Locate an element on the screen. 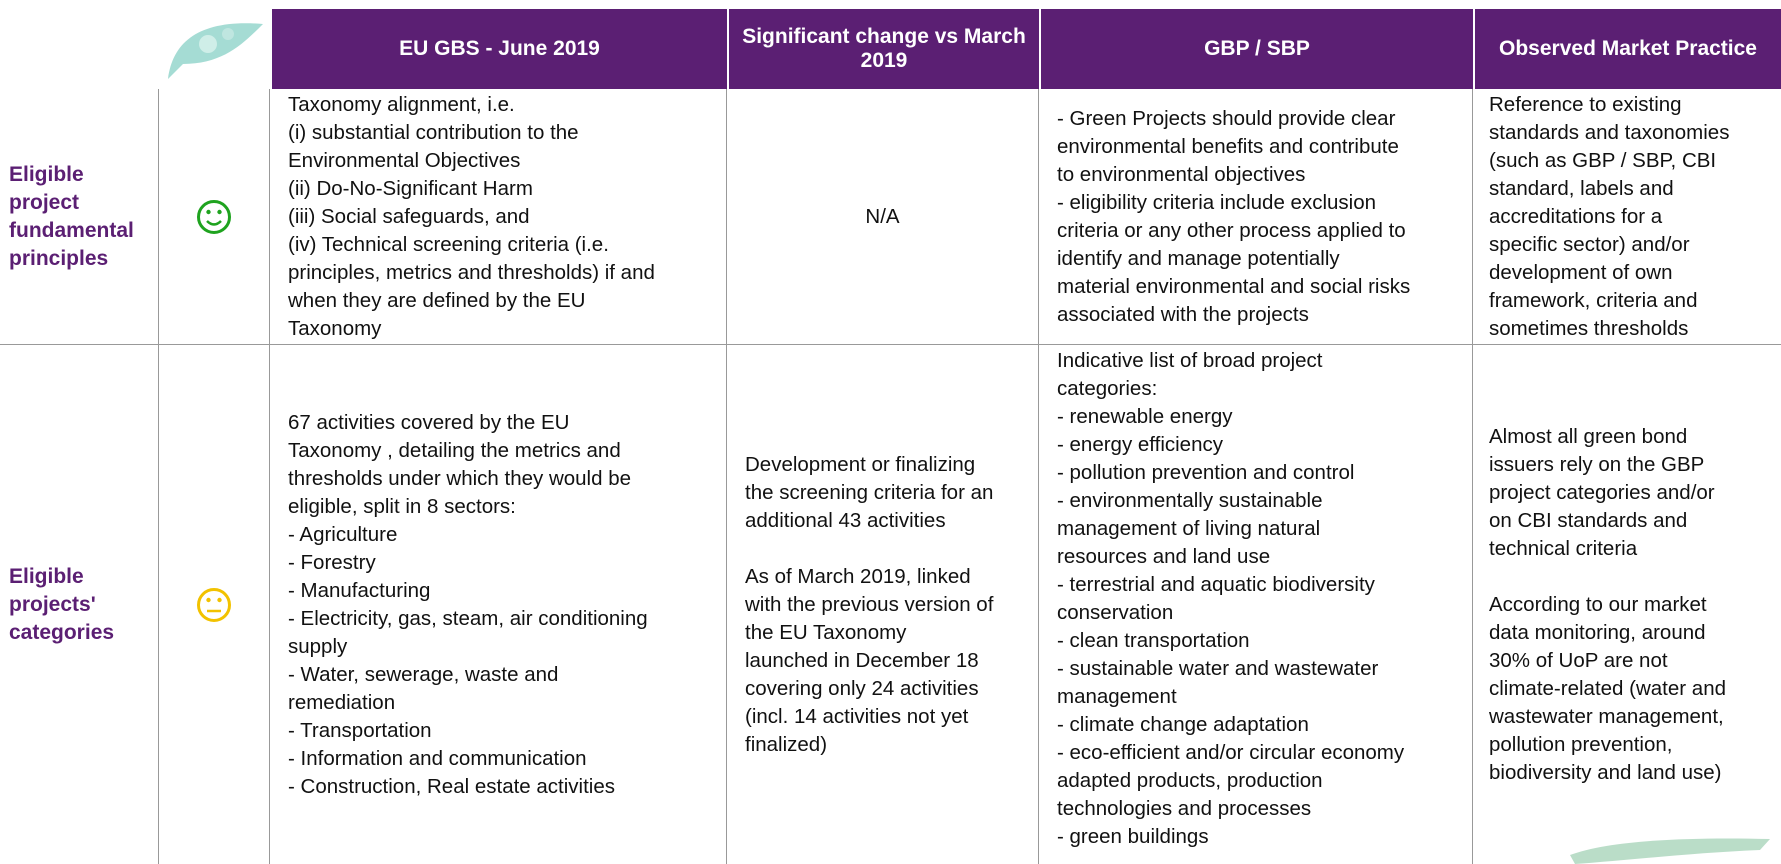 This screenshot has height=864, width=1781. text-line: - renewable energy is located at coordinates (1145, 416).